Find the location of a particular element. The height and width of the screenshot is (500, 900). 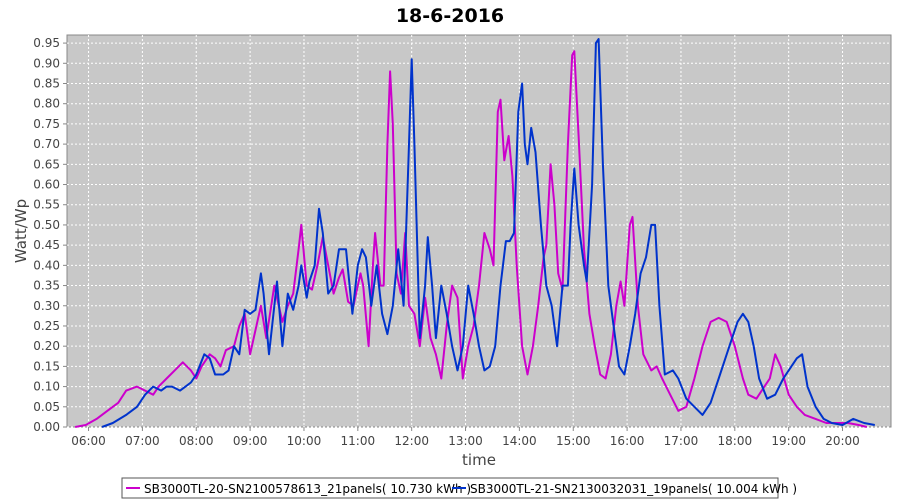

y-tick-label: 0.30 is located at coordinates (46, 306).